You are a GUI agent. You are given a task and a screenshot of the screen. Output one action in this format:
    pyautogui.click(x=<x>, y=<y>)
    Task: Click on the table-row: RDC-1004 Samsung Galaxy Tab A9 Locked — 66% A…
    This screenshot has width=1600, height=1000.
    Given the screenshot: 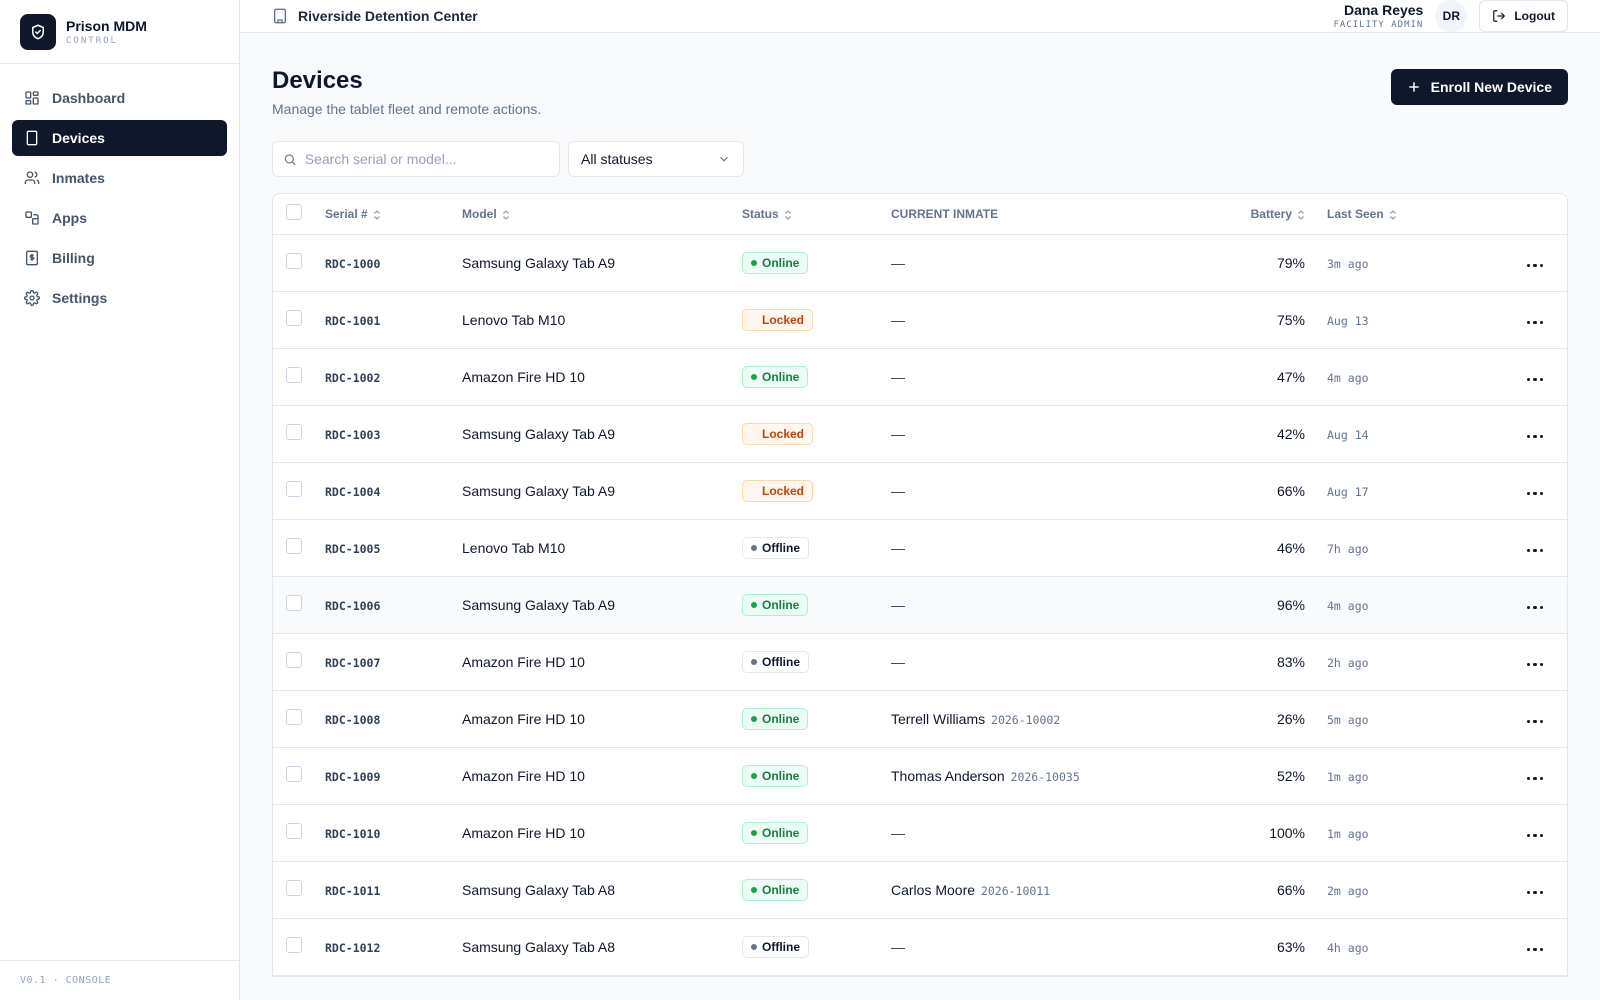 What is the action you would take?
    pyautogui.click(x=920, y=491)
    